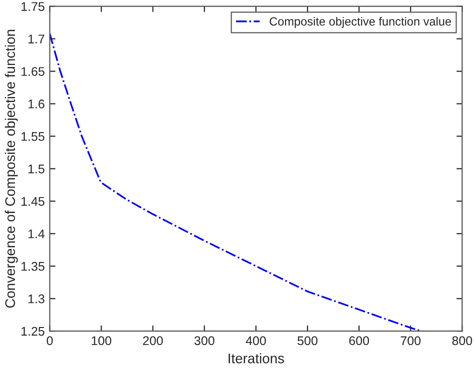 The height and width of the screenshot is (372, 474). What do you see at coordinates (256, 358) in the screenshot?
I see `x-axis-title: Iterations` at bounding box center [256, 358].